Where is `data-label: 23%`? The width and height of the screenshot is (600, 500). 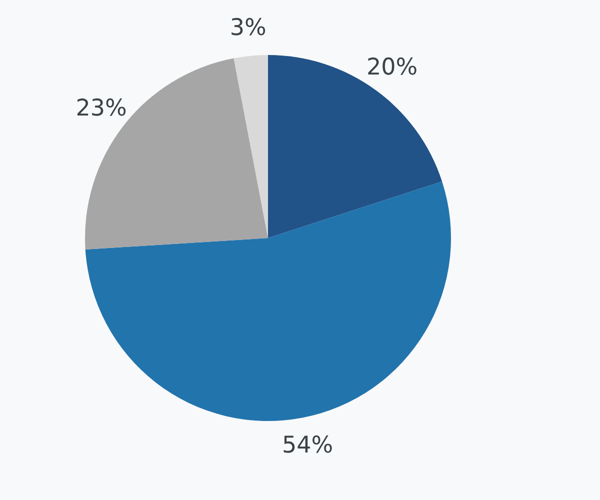
data-label: 23% is located at coordinates (101, 109).